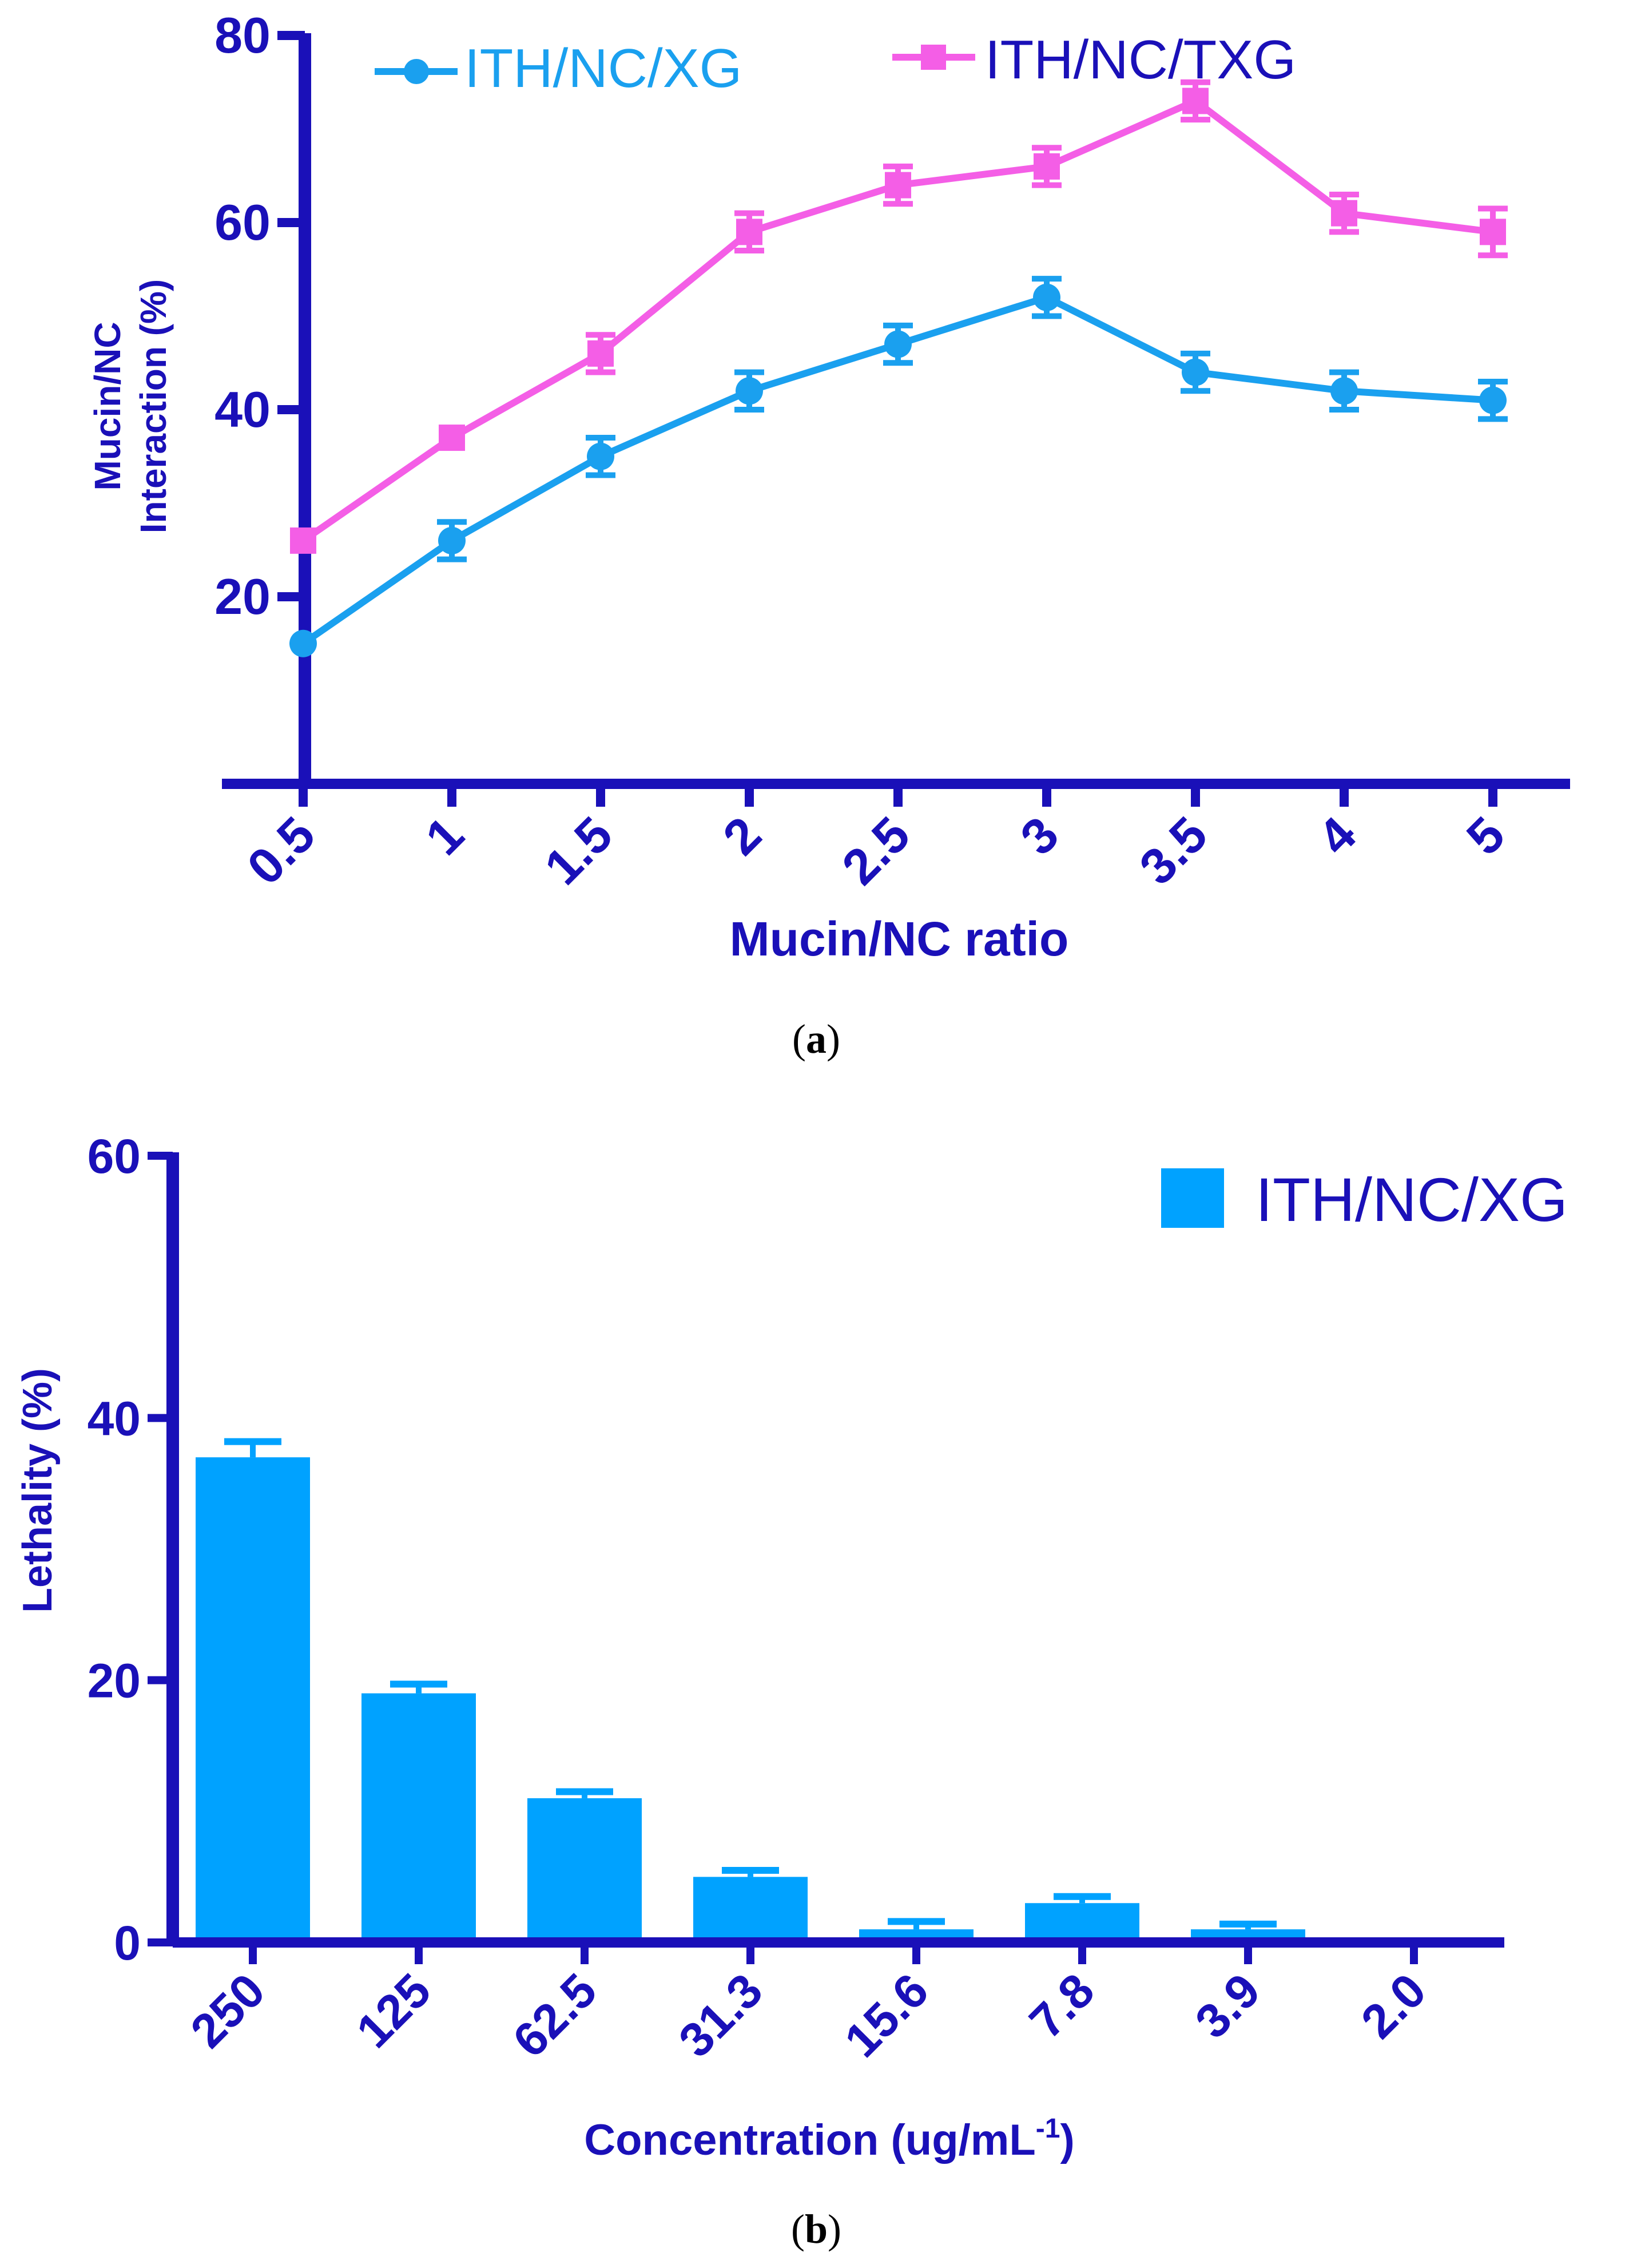  I want to click on chart-b-x-tick-label-250: 250, so click(227, 2010).